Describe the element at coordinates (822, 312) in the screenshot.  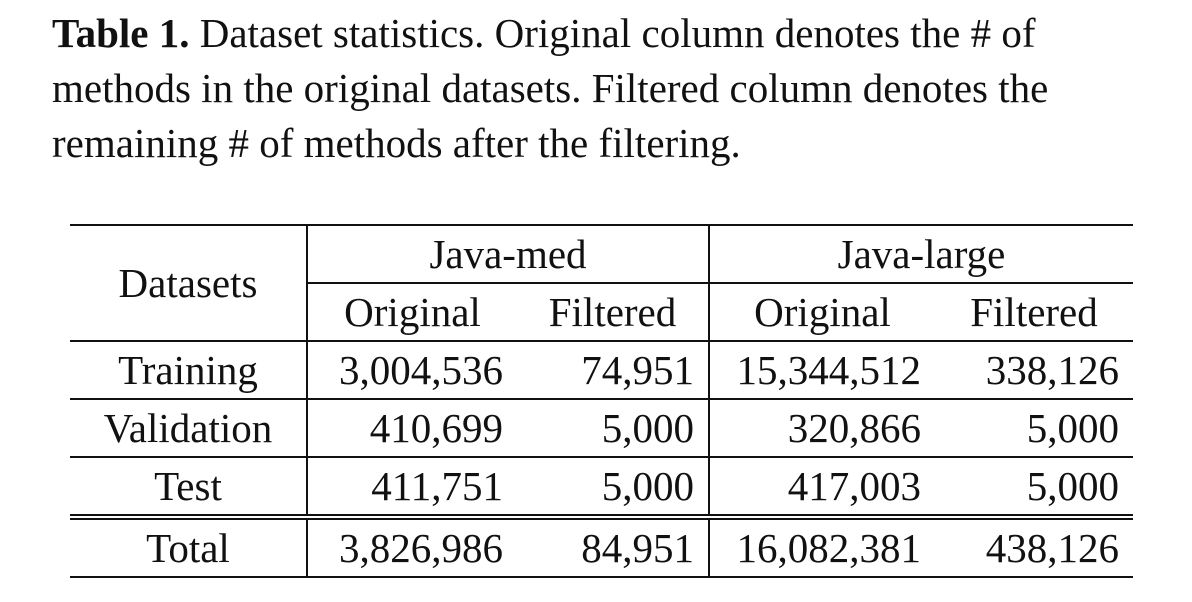
I see `subheader-java-large-original: Original` at that location.